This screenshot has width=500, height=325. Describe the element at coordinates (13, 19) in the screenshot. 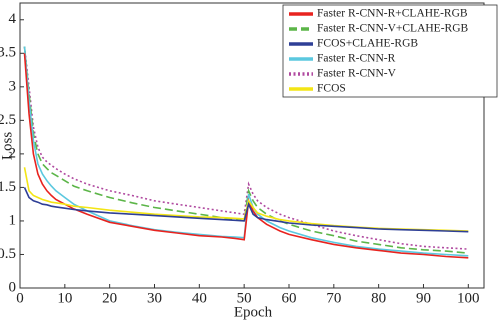

I see `y-tick-label: 4` at that location.